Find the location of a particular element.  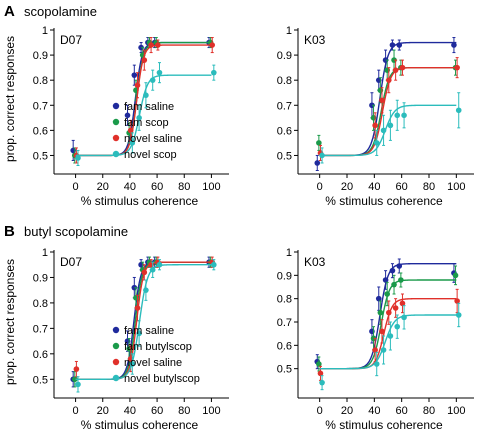

y-axis-label: prop. correct responses is located at coordinates (10, 322).